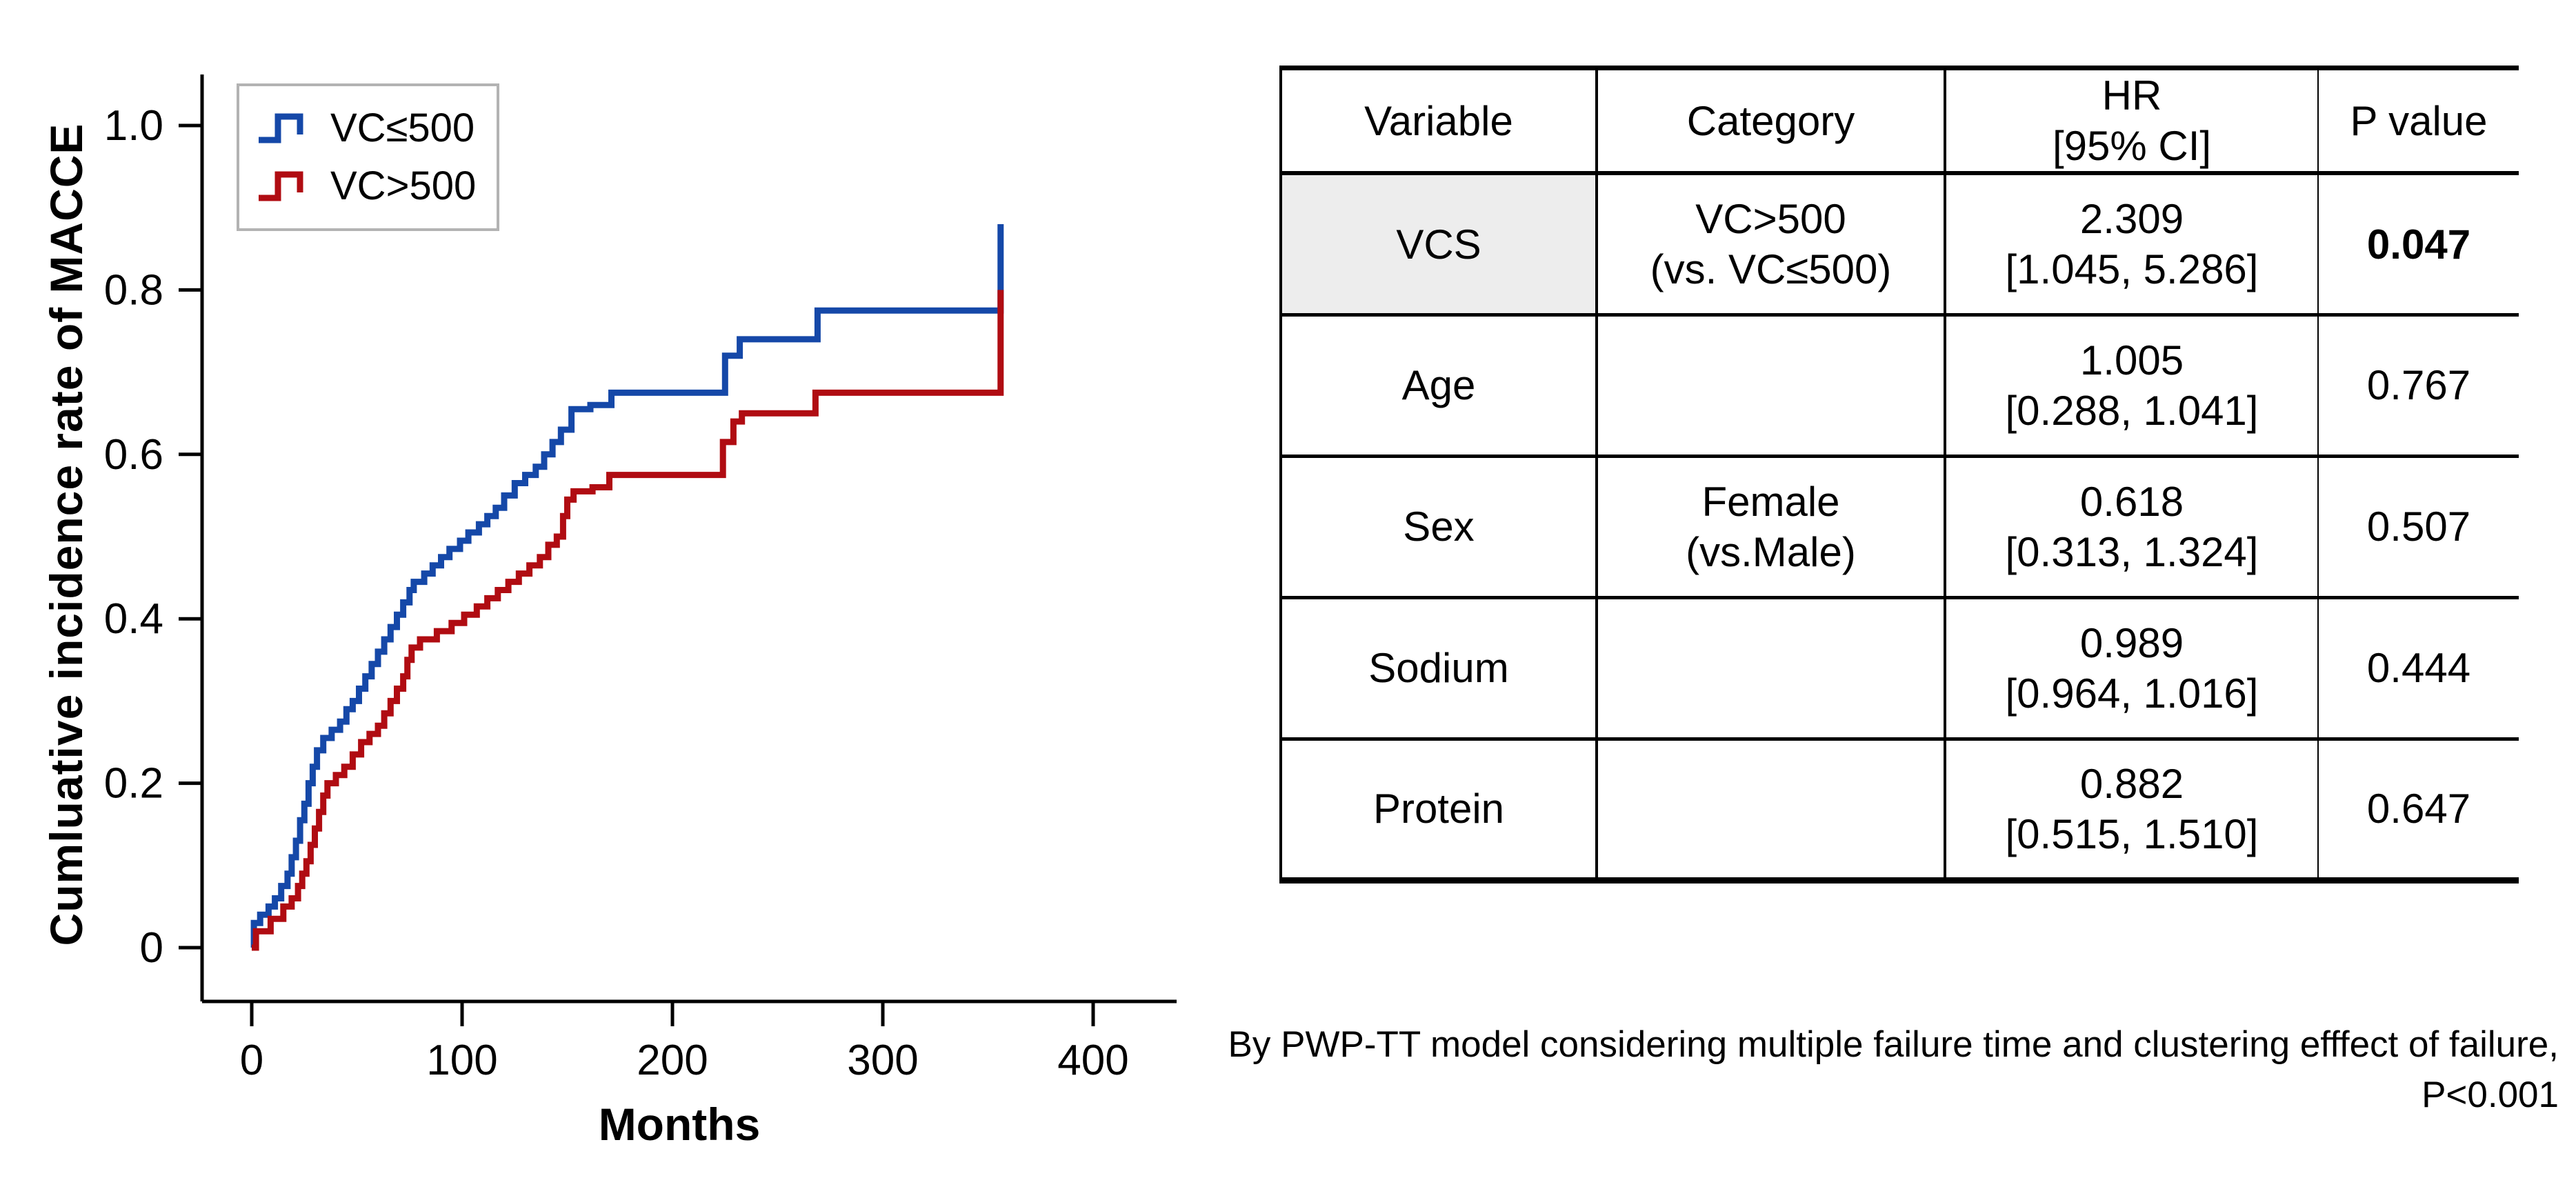 Image resolution: width=2576 pixels, height=1178 pixels. What do you see at coordinates (281, 128) in the screenshot?
I see `legend-step-glyph-blue` at bounding box center [281, 128].